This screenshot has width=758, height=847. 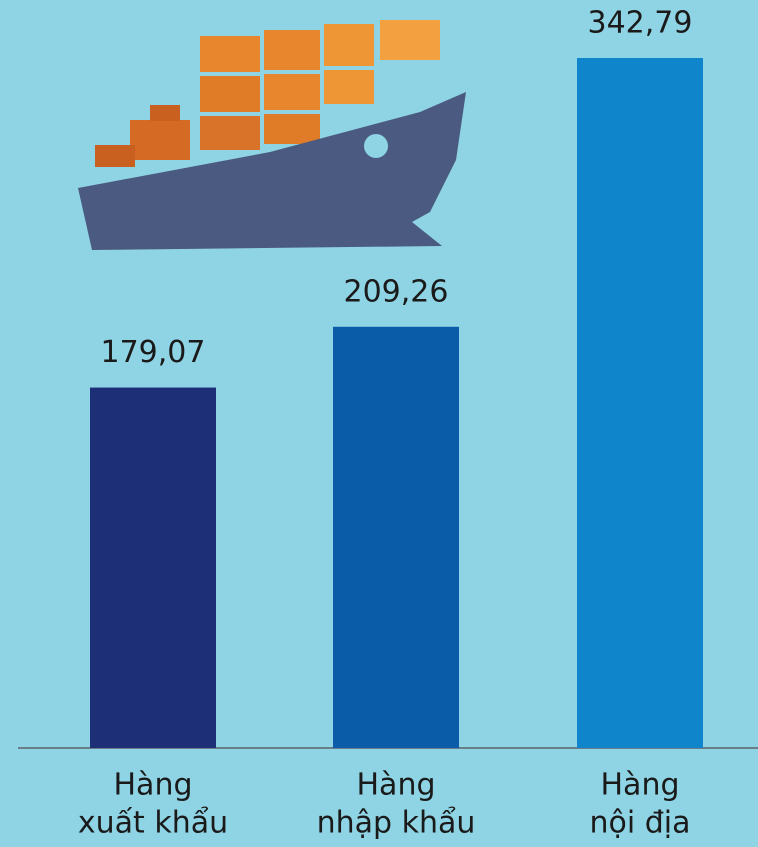 I want to click on category-label: nội địa, so click(x=639, y=823).